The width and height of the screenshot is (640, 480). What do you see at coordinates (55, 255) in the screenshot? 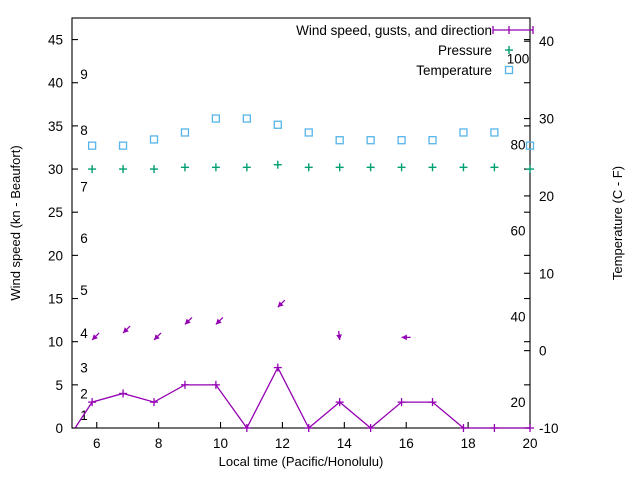
I see `y-axis-tick-label: 20` at bounding box center [55, 255].